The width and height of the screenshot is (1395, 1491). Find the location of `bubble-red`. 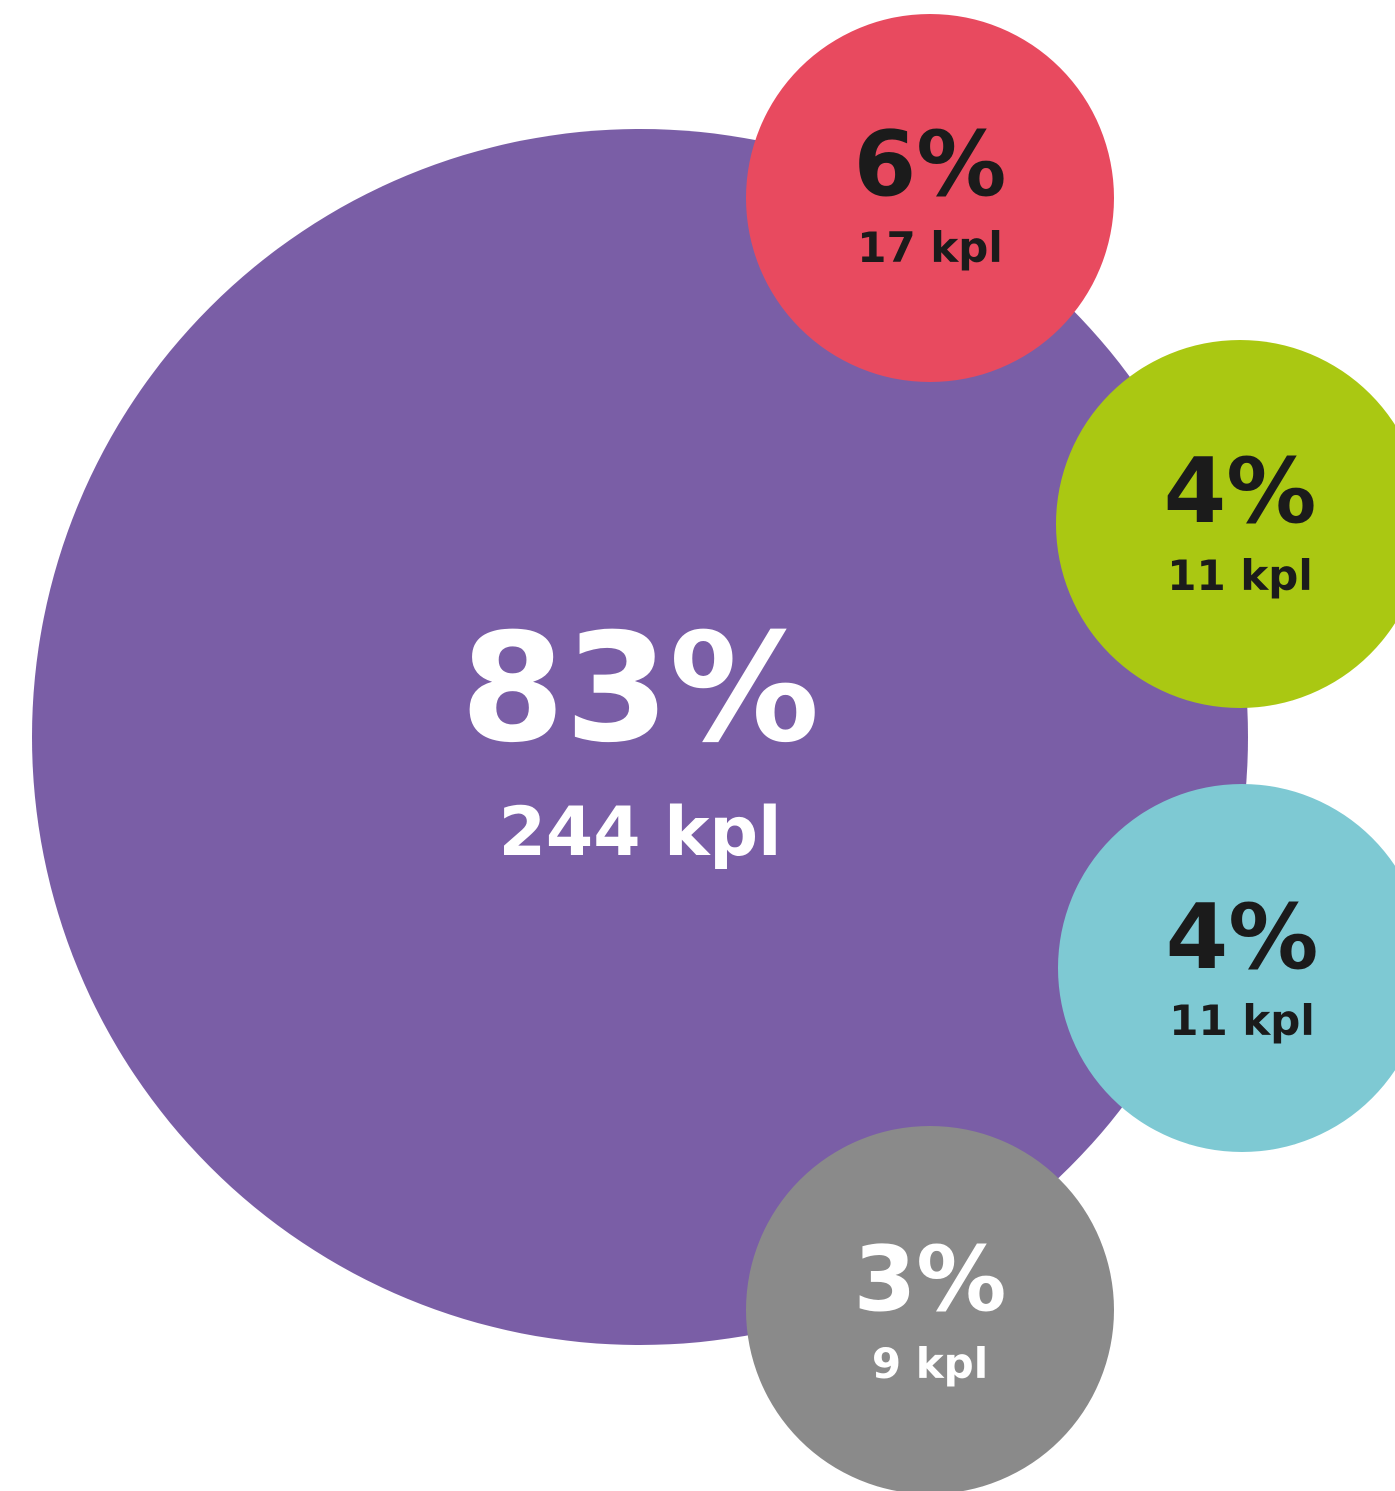

bubble-red is located at coordinates (930, 198).